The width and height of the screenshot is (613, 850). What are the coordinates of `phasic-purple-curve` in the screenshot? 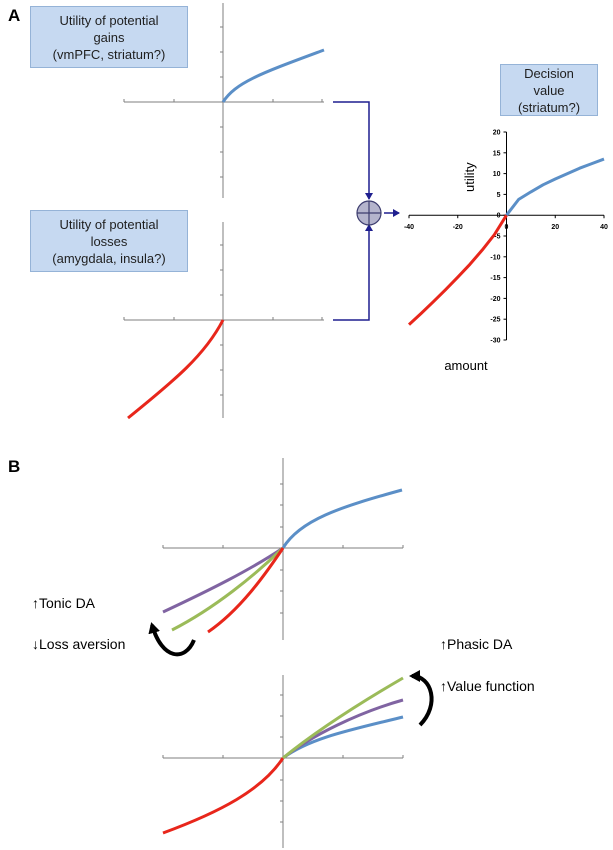 It's located at (343, 729).